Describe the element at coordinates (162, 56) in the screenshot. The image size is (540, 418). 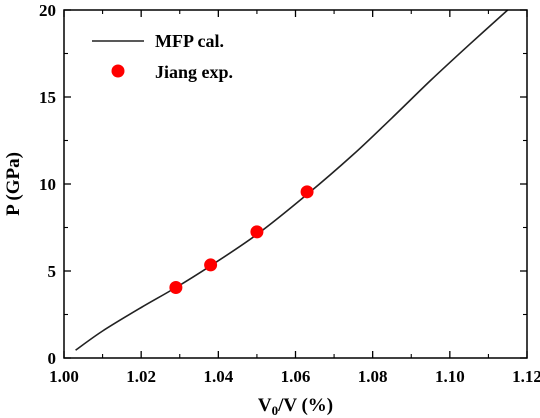
I see `legend: MFP cal. Jiang exp.` at that location.